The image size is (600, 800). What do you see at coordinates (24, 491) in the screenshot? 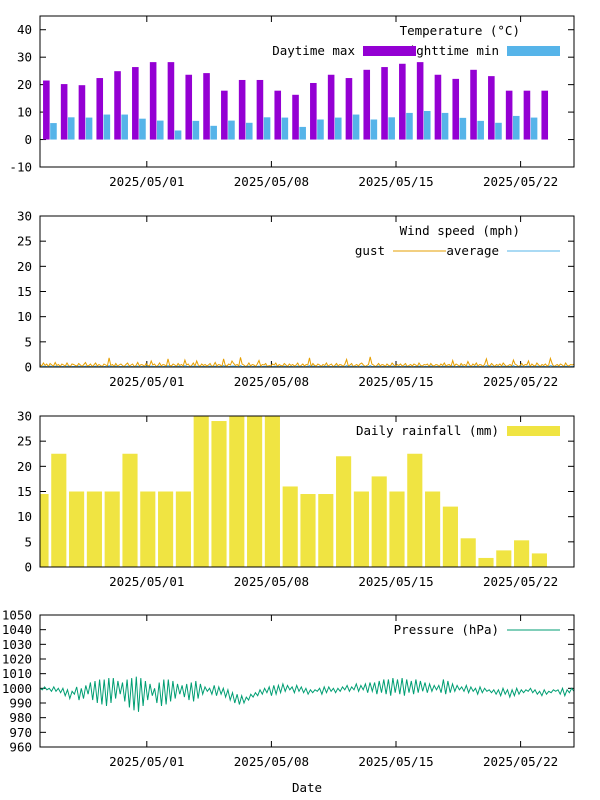
I see `y-tick-label: 15` at bounding box center [24, 491].